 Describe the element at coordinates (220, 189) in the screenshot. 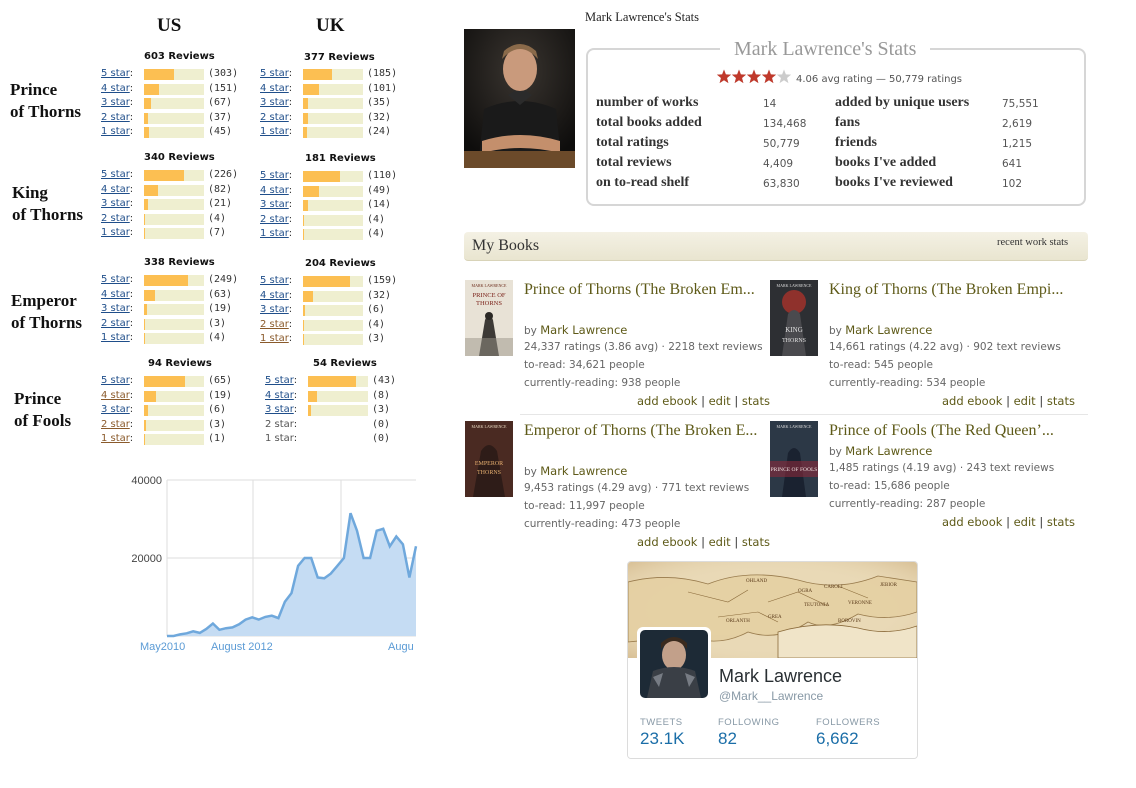

I see `rating-count: (82)` at that location.